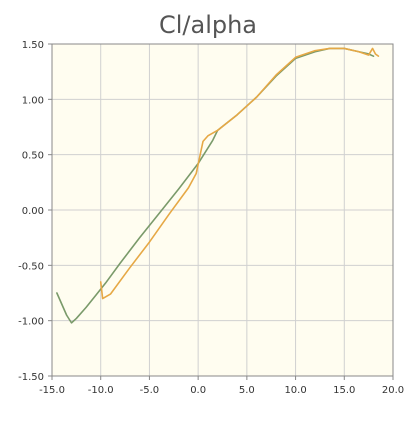  Describe the element at coordinates (33, 45) in the screenshot. I see `y-tick-label: 1.50` at that location.